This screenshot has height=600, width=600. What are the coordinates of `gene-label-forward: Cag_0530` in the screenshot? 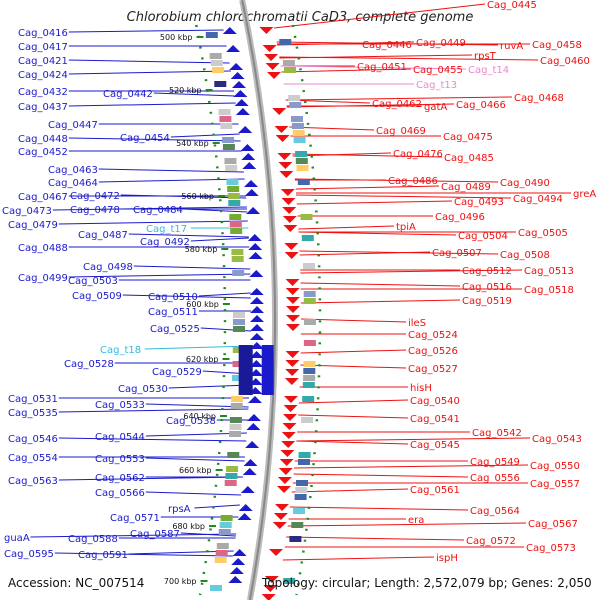 It's located at (143, 389).